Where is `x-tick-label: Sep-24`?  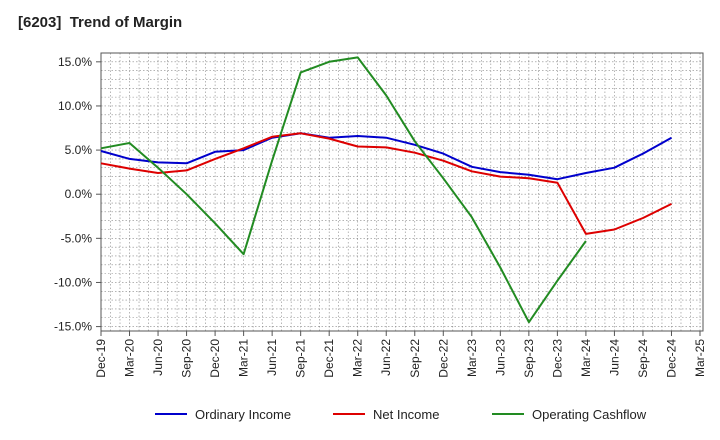
x-tick-label: Sep-24 is located at coordinates (643, 358).